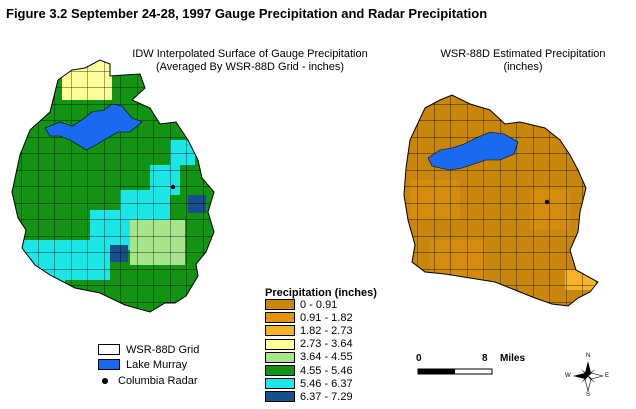 This screenshot has width=636, height=409. Describe the element at coordinates (473, 151) in the screenshot. I see `right-lake-murray` at that location.